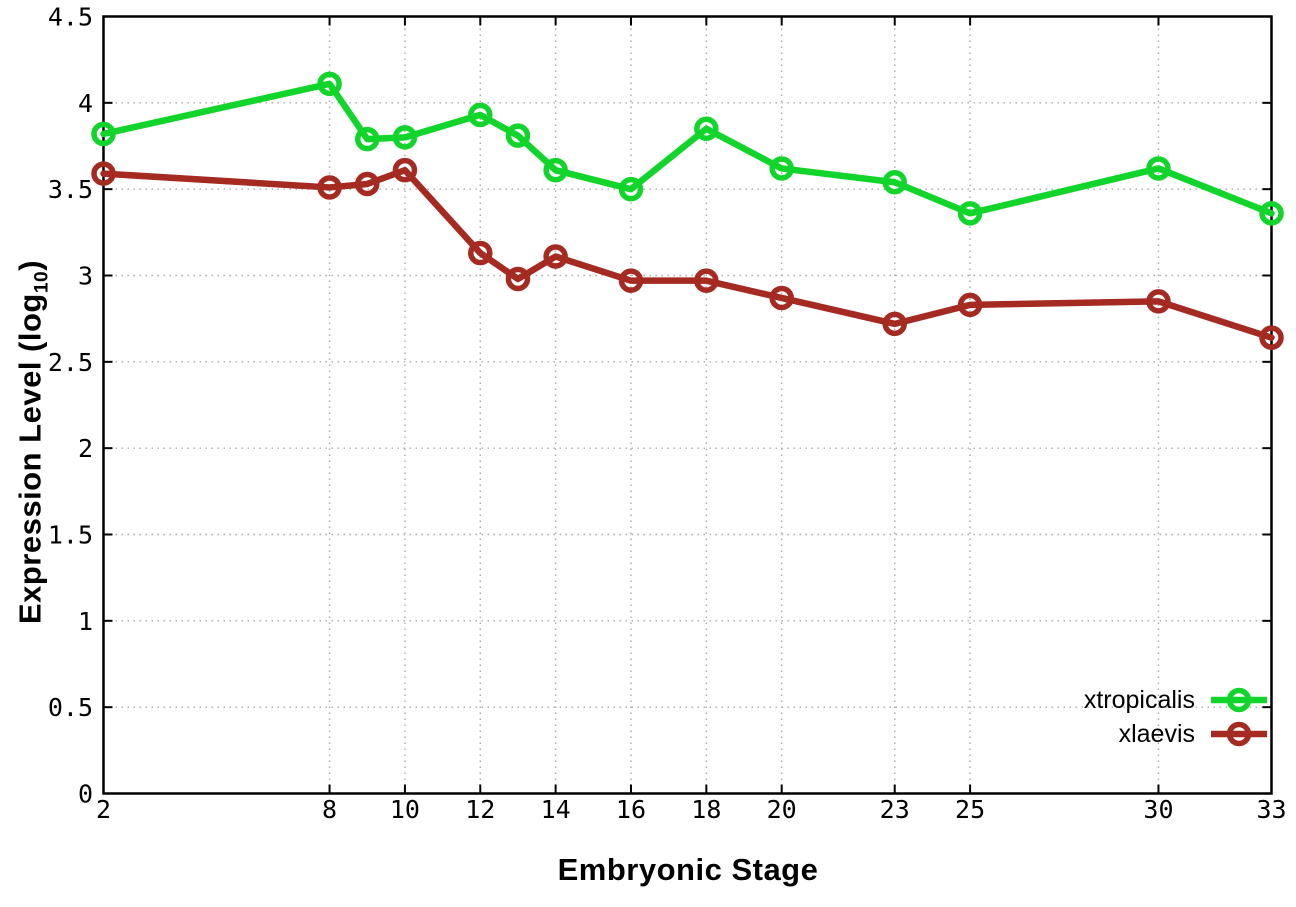 The image size is (1296, 907). I want to click on legend: xtropicalis xlaevis, so click(1177, 717).